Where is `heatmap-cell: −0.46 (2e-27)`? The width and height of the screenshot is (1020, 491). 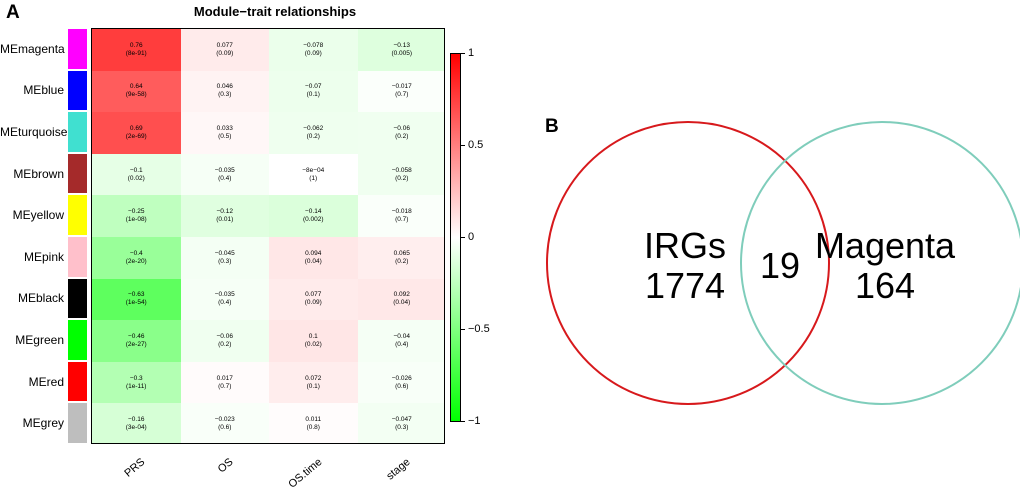
heatmap-cell: −0.46 (2e-27) is located at coordinates (136, 341).